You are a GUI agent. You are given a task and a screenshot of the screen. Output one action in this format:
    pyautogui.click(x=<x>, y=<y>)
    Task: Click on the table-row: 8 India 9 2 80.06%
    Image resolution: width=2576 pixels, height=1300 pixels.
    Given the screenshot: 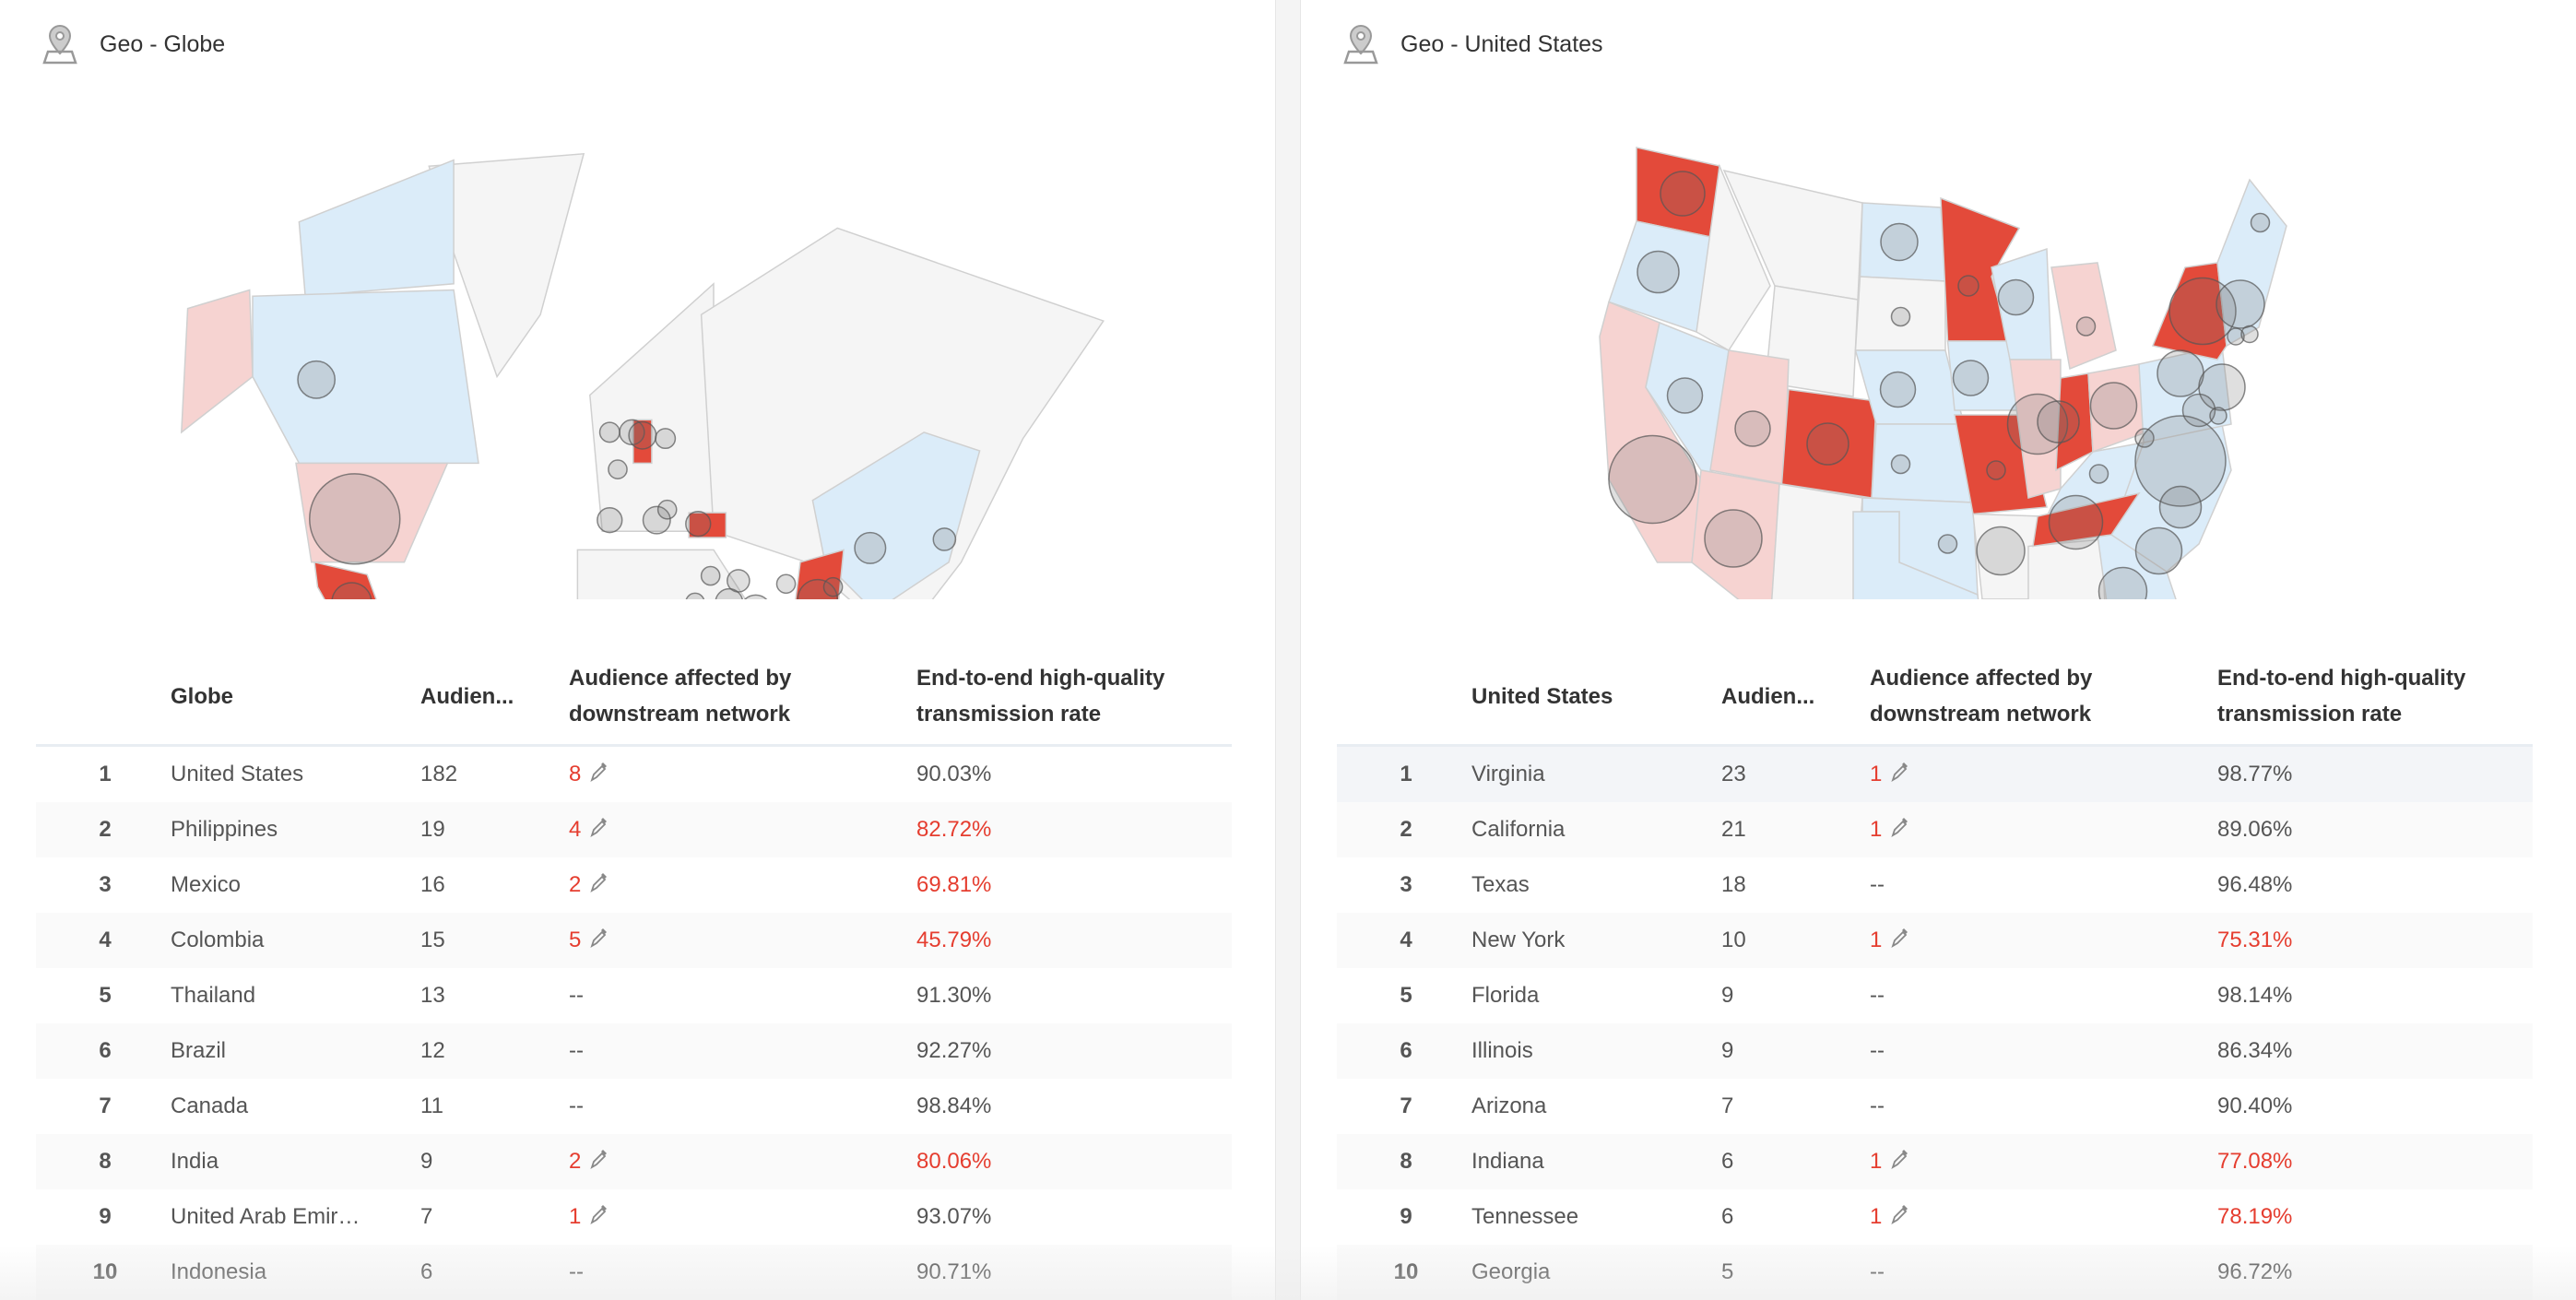 What is the action you would take?
    pyautogui.click(x=634, y=1161)
    